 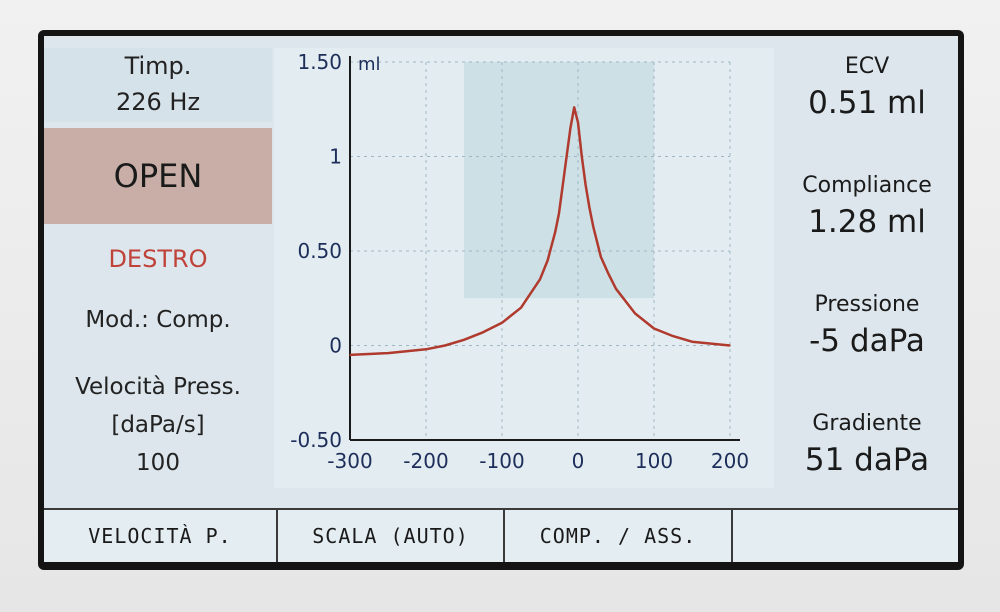 What do you see at coordinates (319, 62) in the screenshot?
I see `y-tick-label-0: 1.50` at bounding box center [319, 62].